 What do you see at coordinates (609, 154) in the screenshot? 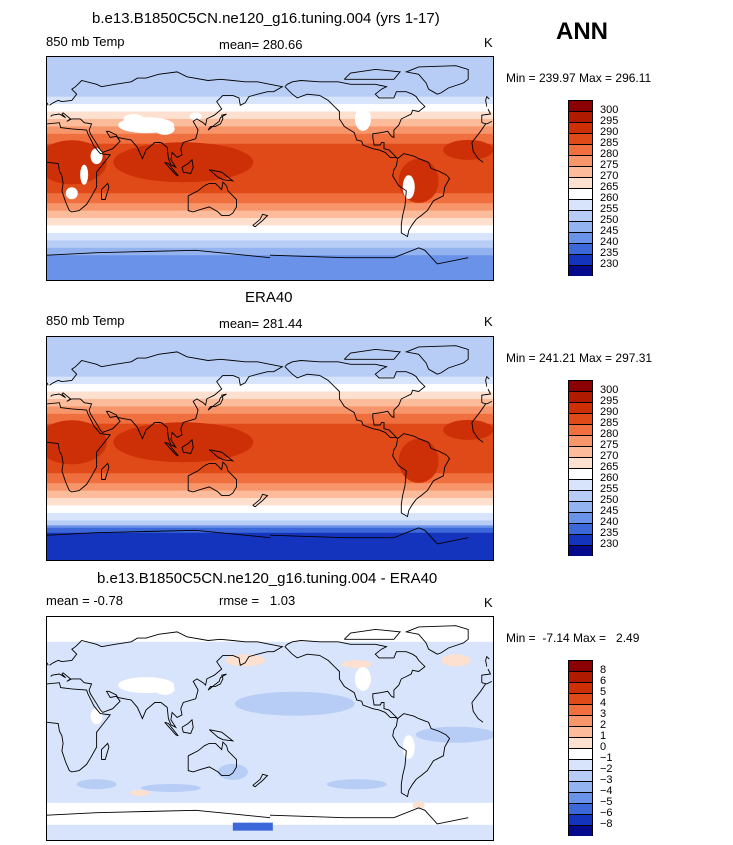
I see `colorbar-tick-label: 280` at bounding box center [609, 154].